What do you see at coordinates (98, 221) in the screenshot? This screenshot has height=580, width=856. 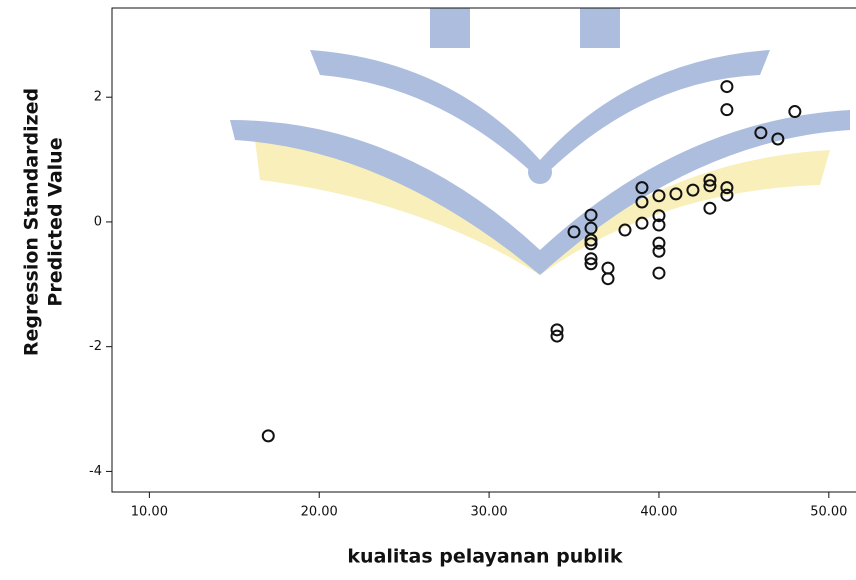 I see `y-tick-label: 0` at bounding box center [98, 221].